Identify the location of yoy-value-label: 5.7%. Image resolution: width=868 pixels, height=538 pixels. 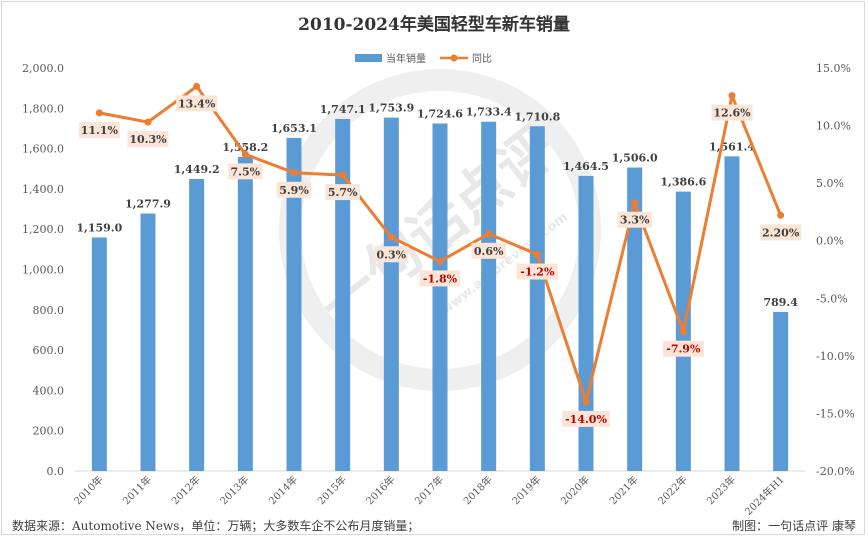
(343, 192).